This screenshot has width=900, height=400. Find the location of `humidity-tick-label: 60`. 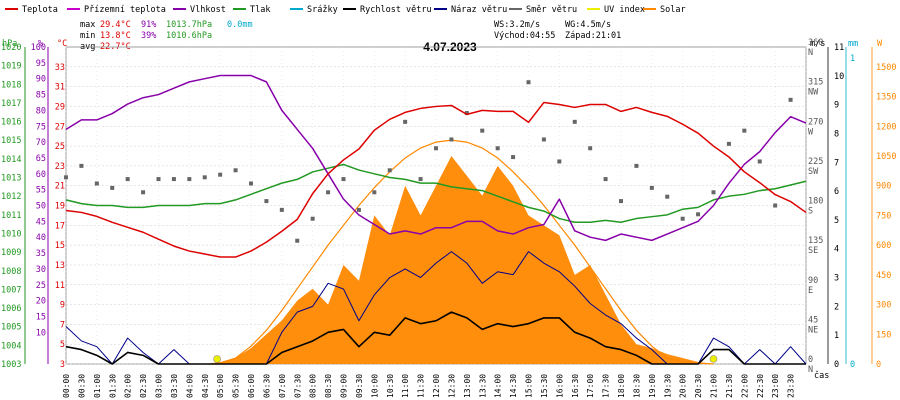

humidity-tick-label: 60 is located at coordinates (41, 175).